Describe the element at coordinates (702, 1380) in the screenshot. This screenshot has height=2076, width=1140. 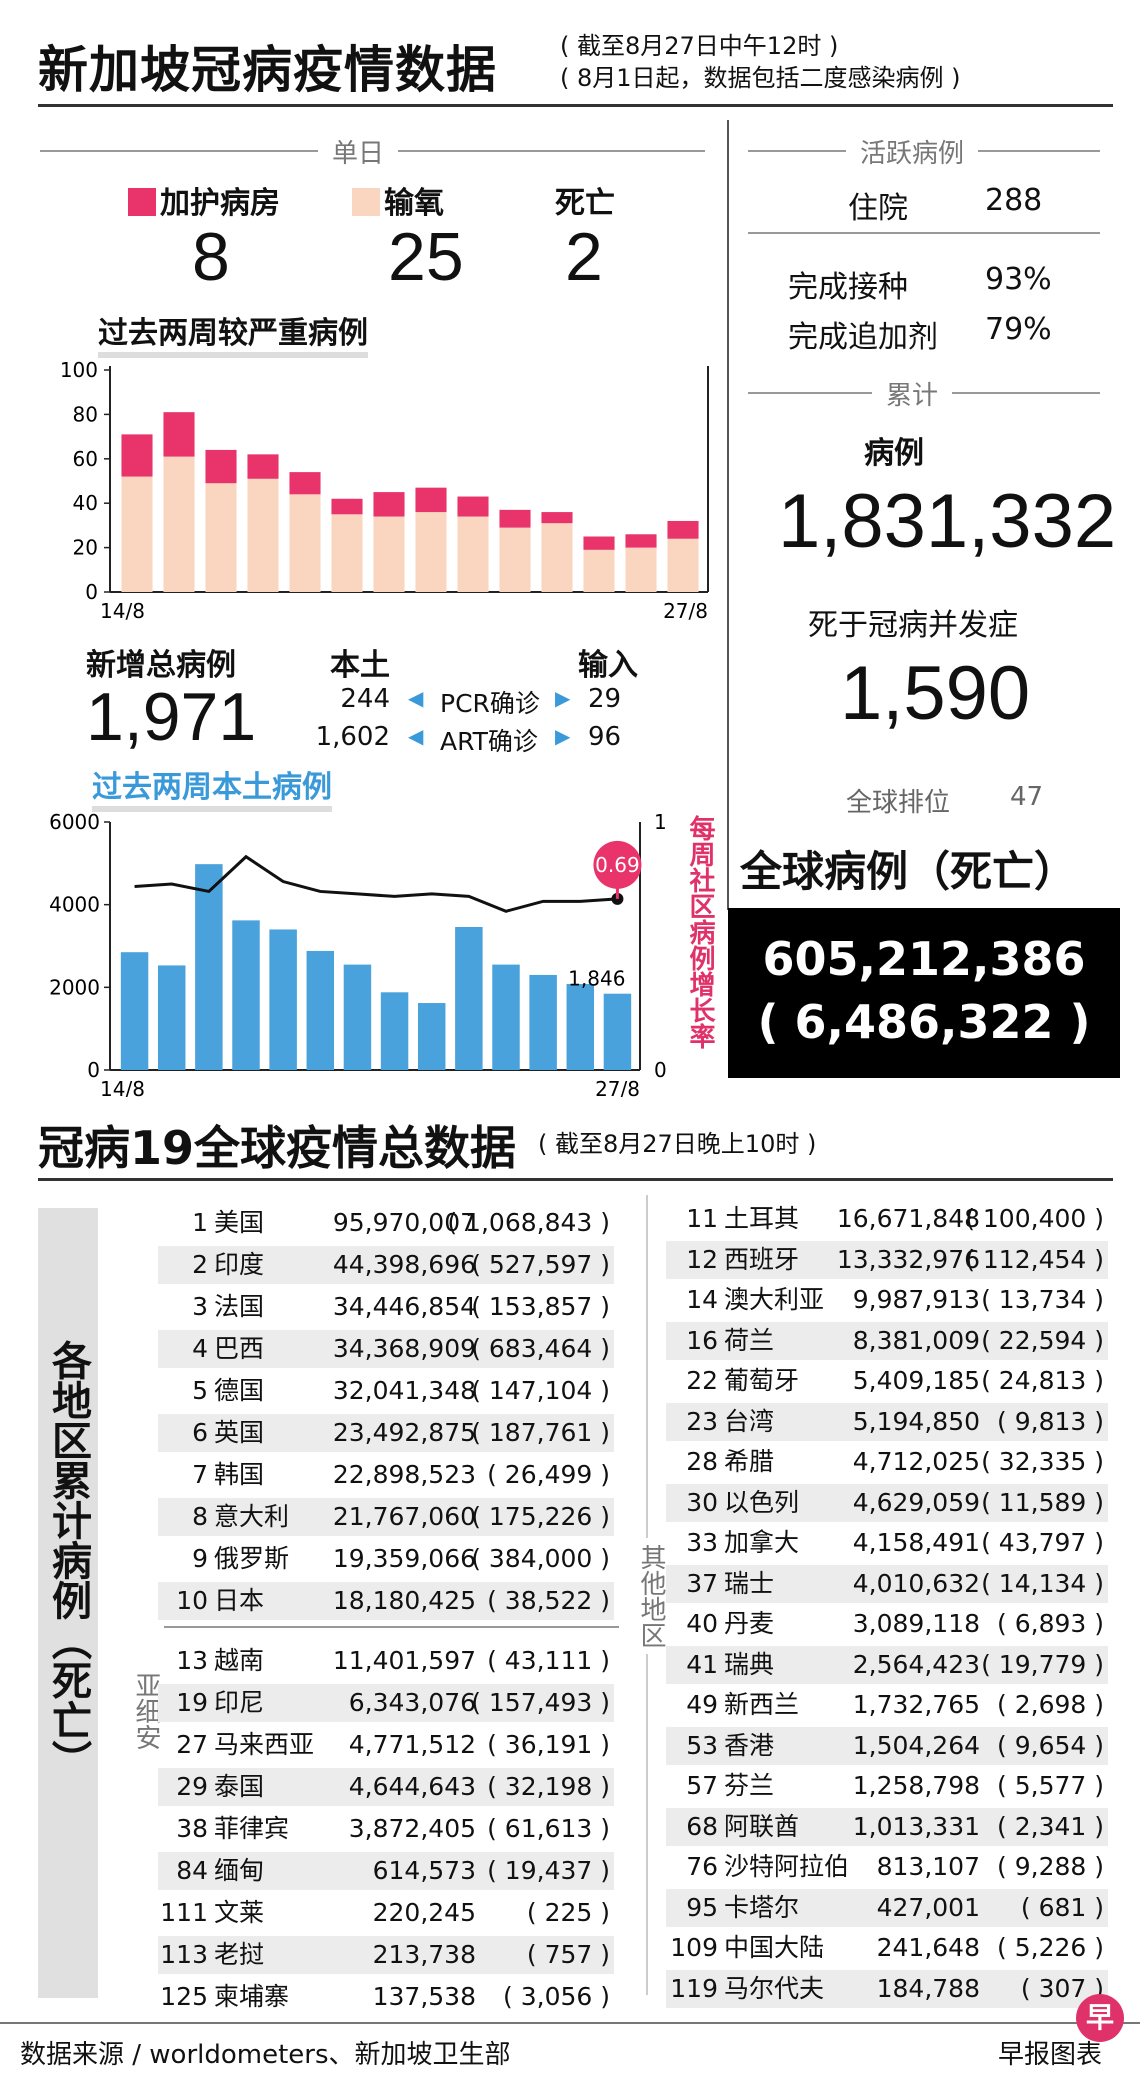
I see `rank-cell: 22` at that location.